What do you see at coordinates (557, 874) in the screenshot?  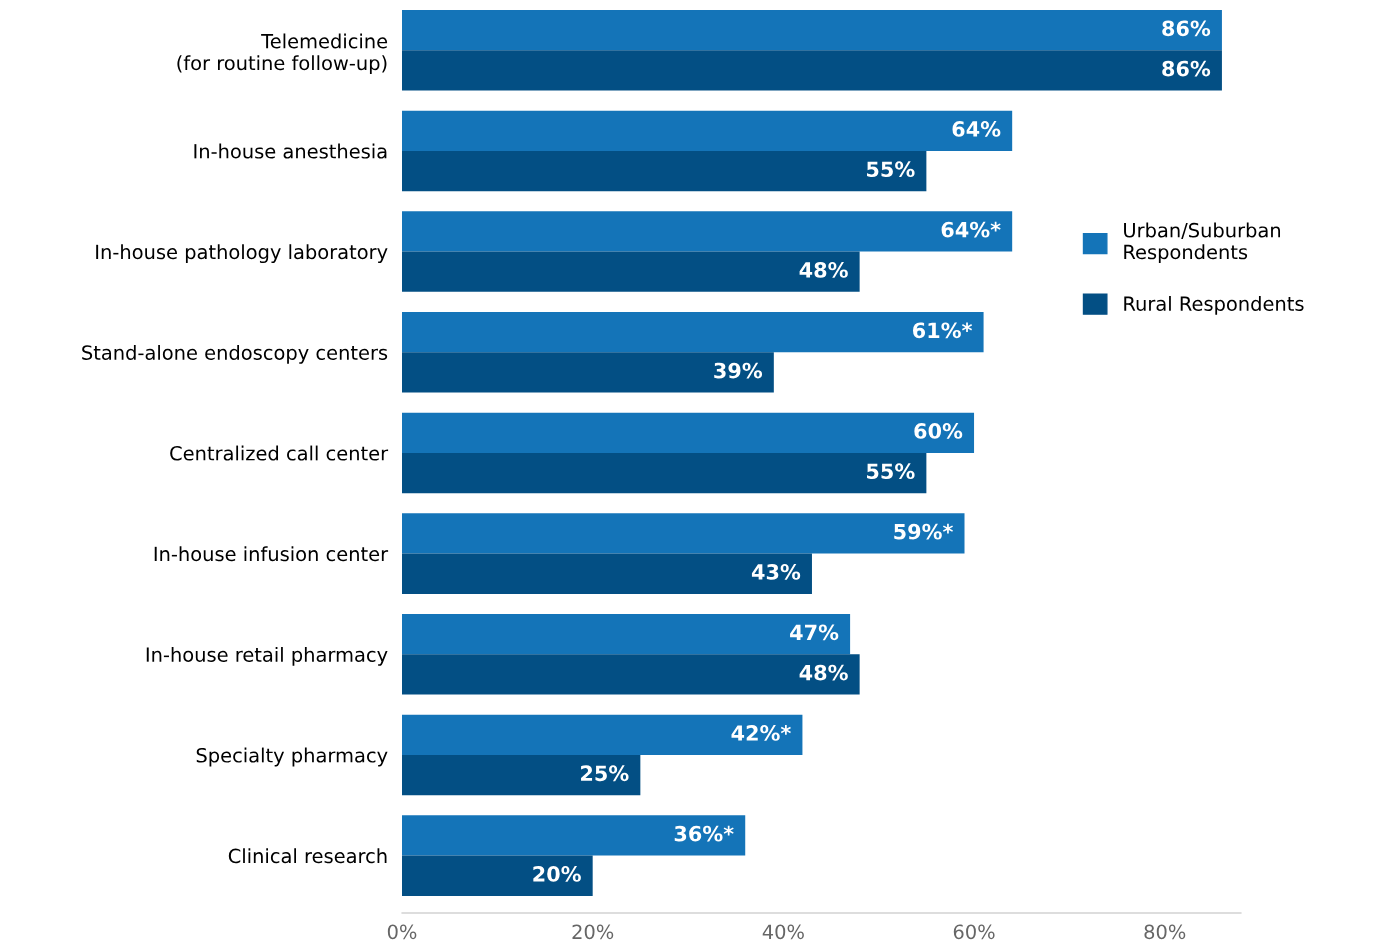 I see `data-label: 20%` at bounding box center [557, 874].